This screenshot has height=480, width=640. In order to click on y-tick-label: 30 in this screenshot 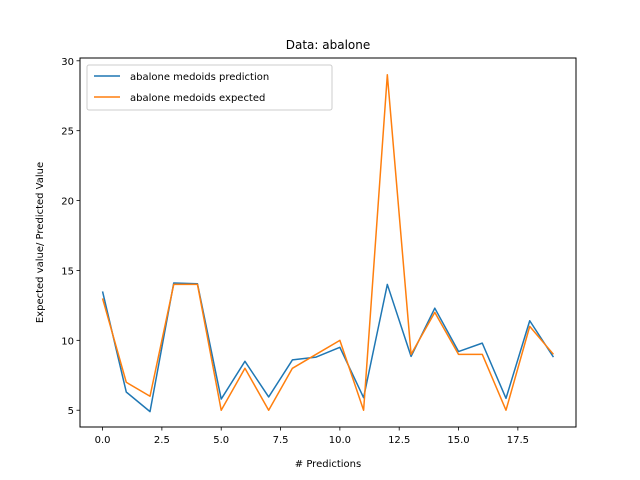, I will do `click(67, 62)`.